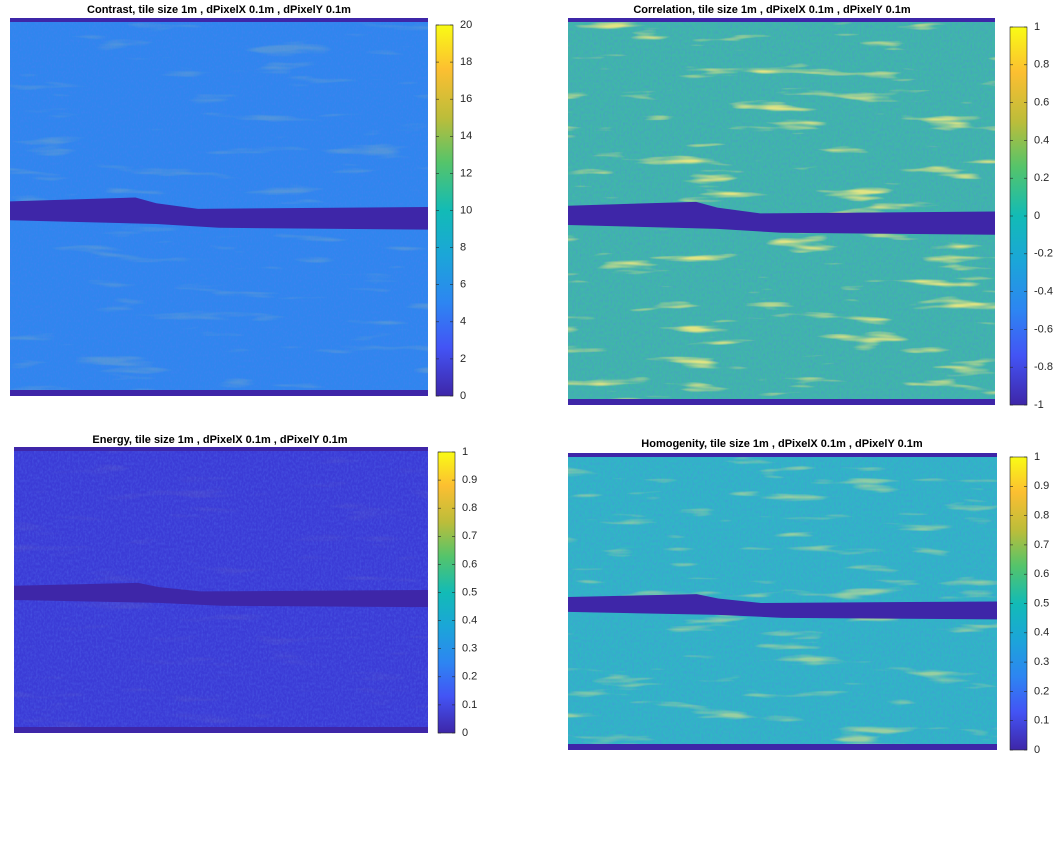 Image resolution: width=1058 pixels, height=844 pixels. I want to click on colorbar-tick-label: -0.2, so click(1043, 254).